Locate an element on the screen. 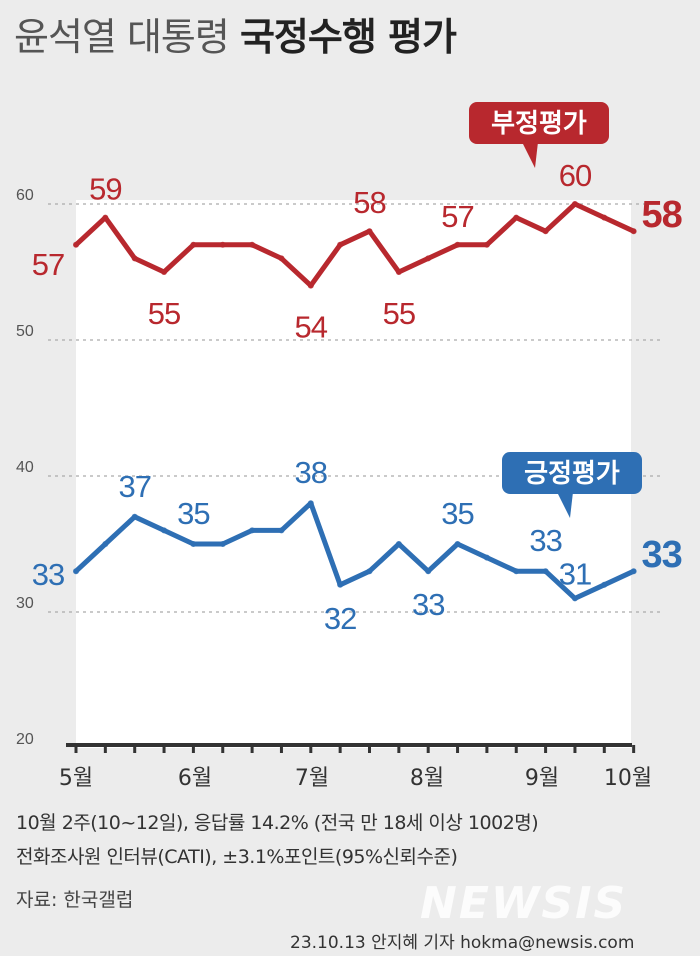 The width and height of the screenshot is (700, 956). x-tick-label: 5월 is located at coordinates (76, 778).